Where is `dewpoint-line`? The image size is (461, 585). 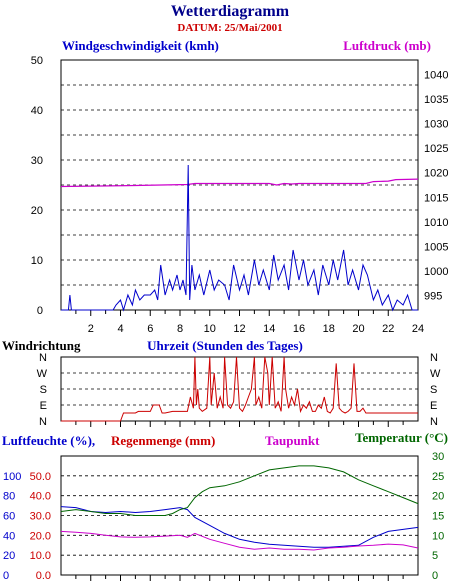
dewpoint-line is located at coordinates (239, 540).